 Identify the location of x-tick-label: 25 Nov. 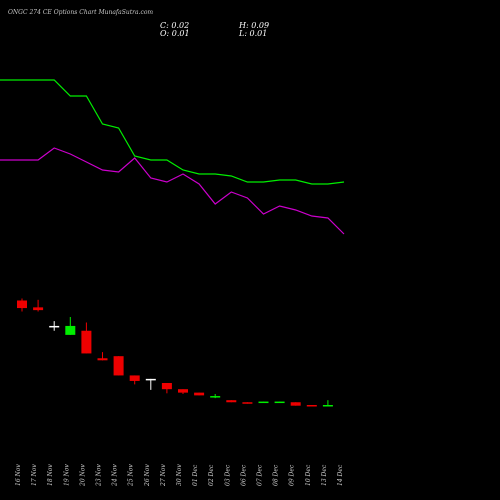
(131, 475).